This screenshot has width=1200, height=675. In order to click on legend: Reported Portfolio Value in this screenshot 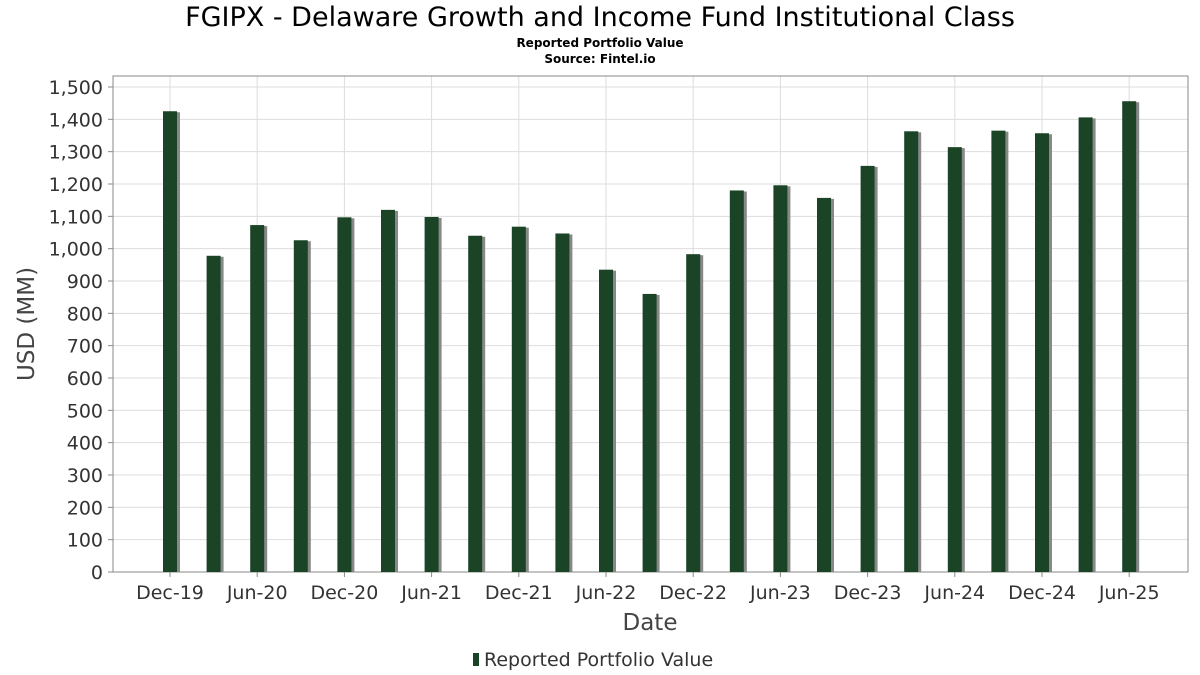, I will do `click(593, 660)`.